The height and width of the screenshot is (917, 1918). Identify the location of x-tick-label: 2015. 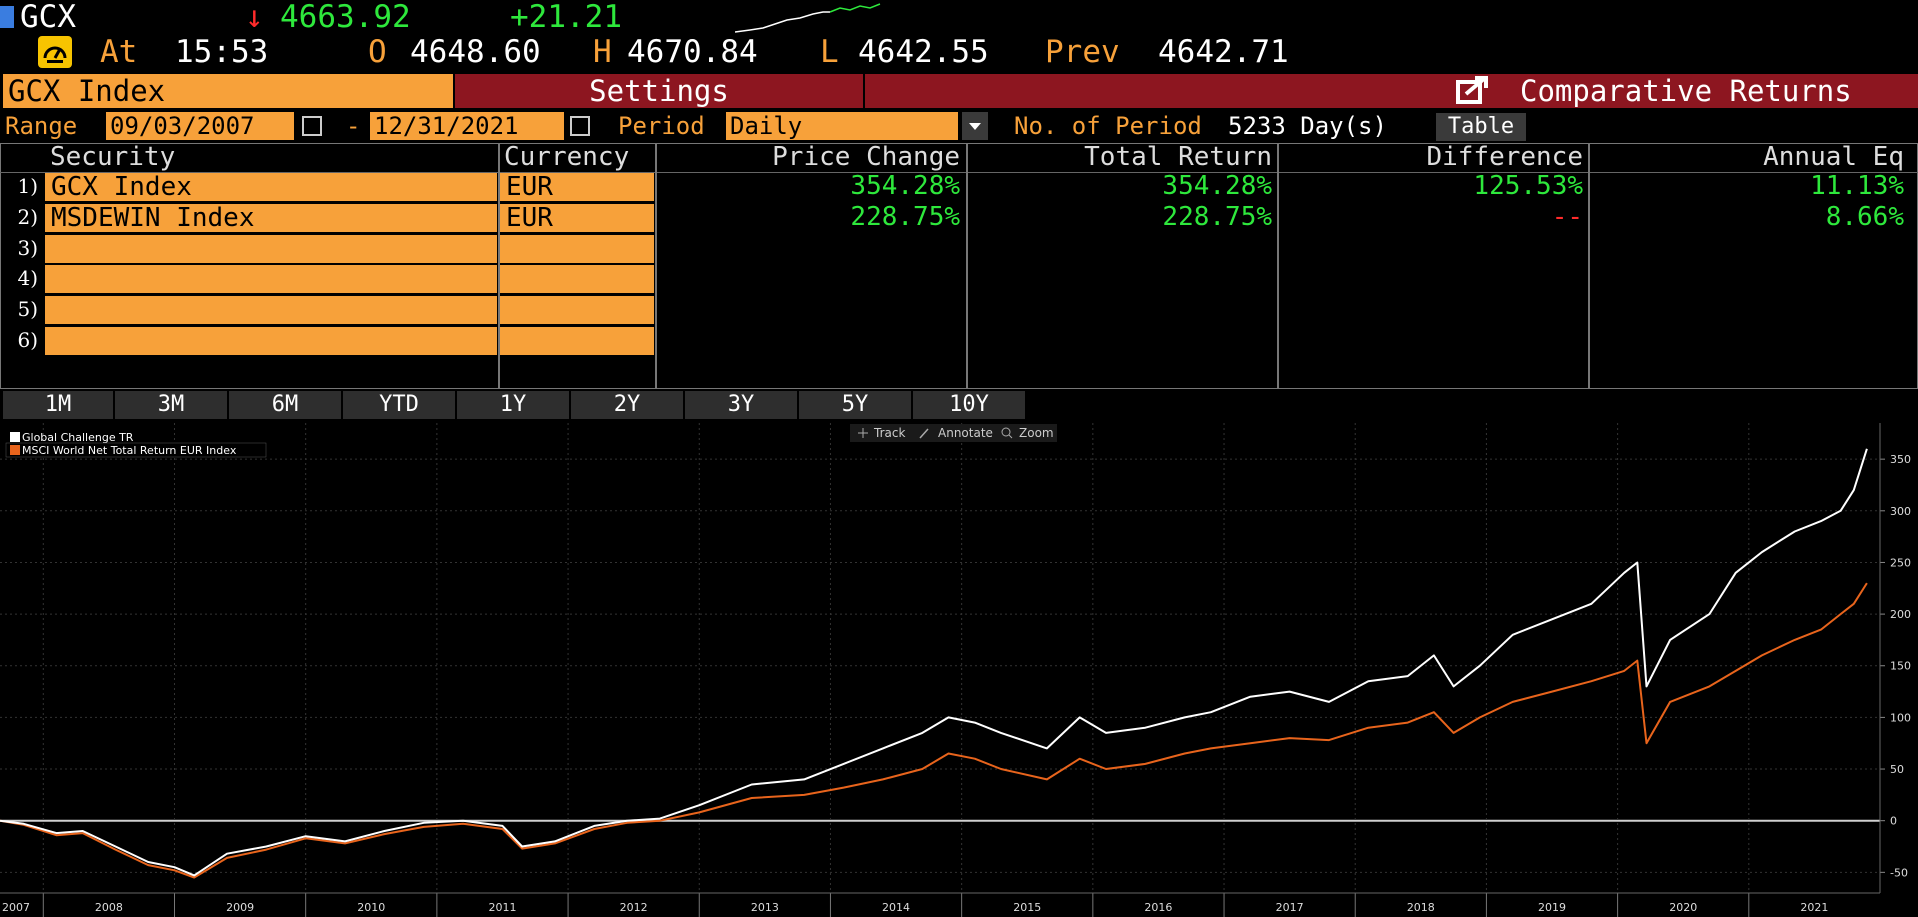
(1027, 907).